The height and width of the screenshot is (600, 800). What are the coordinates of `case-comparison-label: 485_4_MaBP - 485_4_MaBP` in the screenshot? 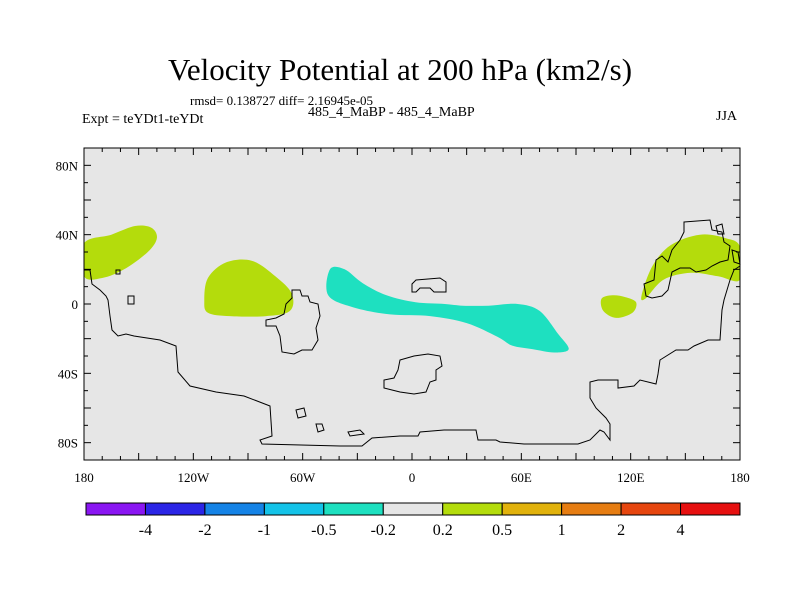 It's located at (391, 112).